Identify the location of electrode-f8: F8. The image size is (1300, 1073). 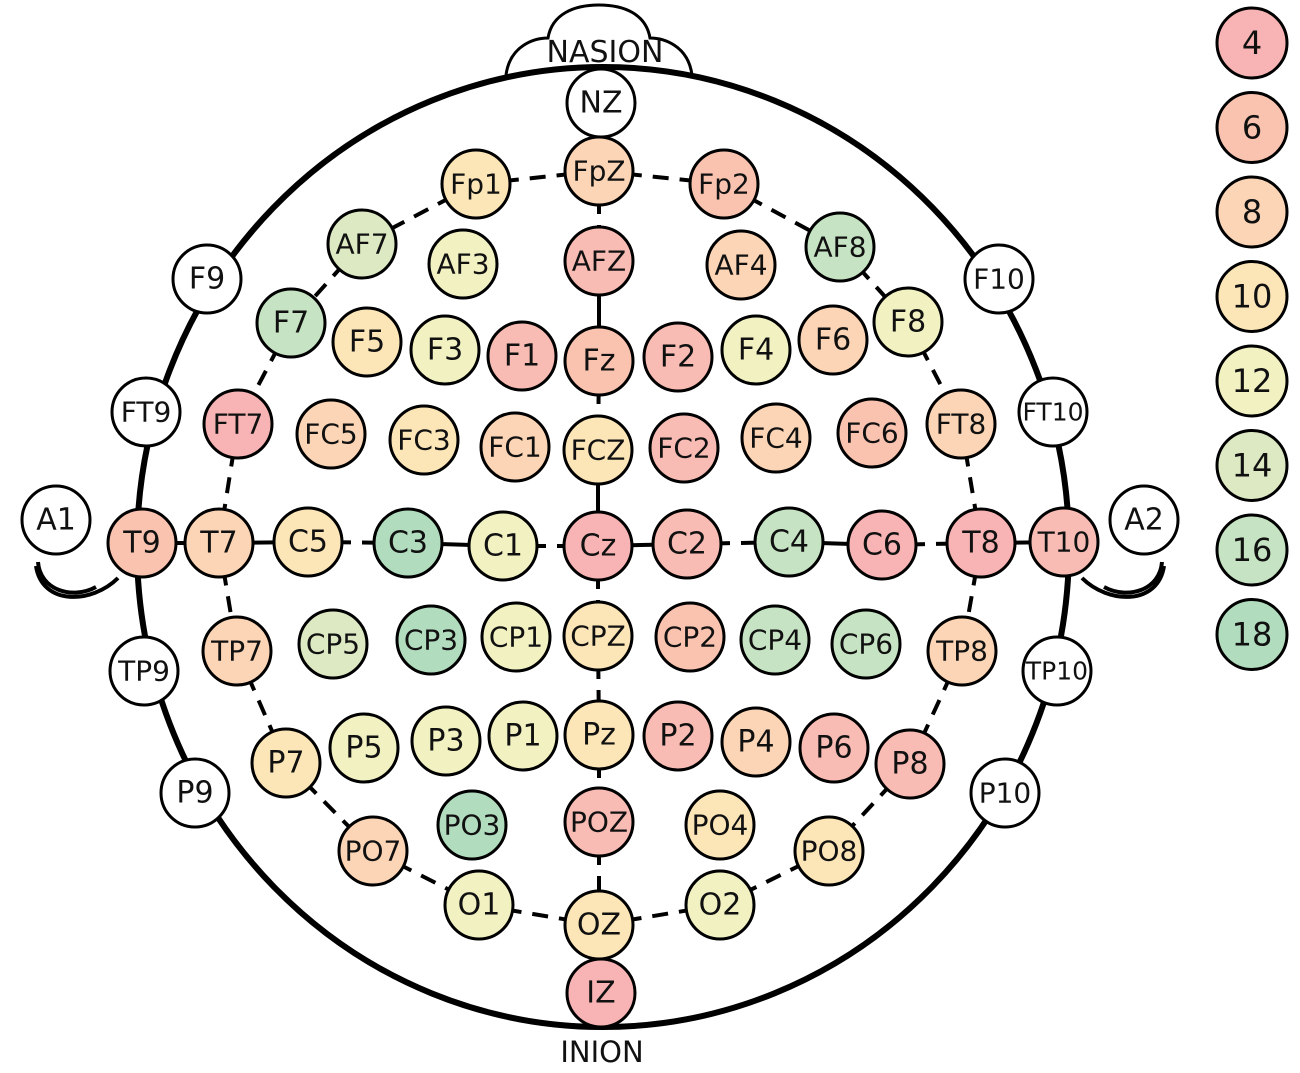
(908, 322).